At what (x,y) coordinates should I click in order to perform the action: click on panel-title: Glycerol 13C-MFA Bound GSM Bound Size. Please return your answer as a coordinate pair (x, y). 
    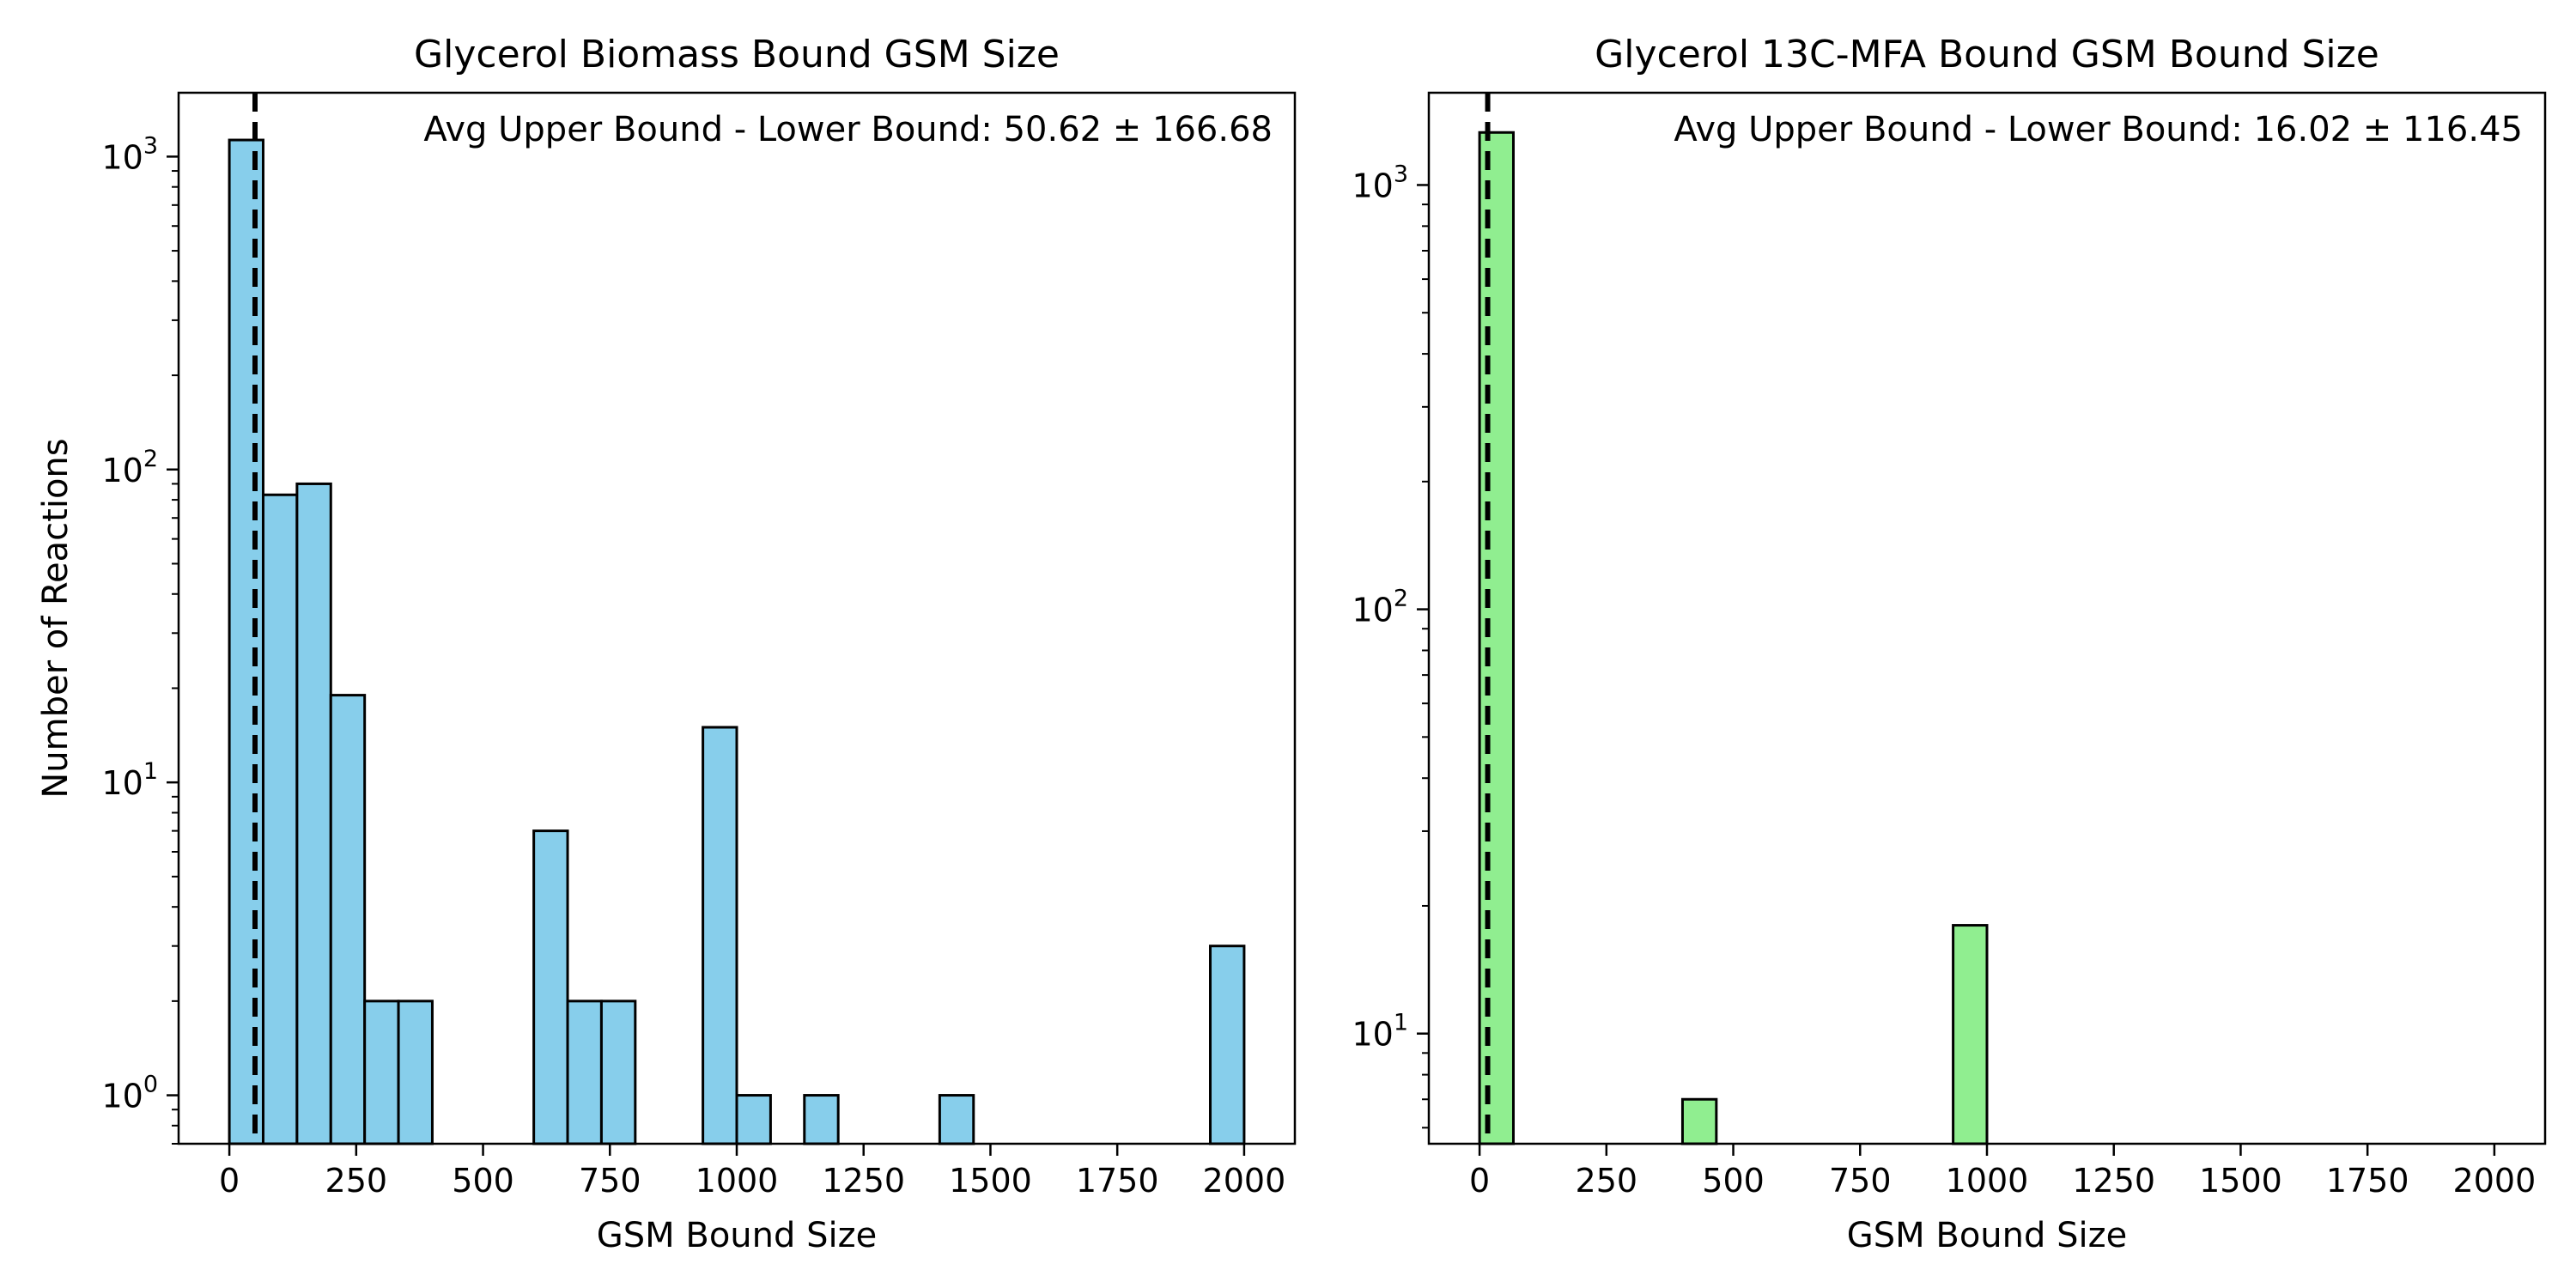
    Looking at the image, I should click on (1987, 55).